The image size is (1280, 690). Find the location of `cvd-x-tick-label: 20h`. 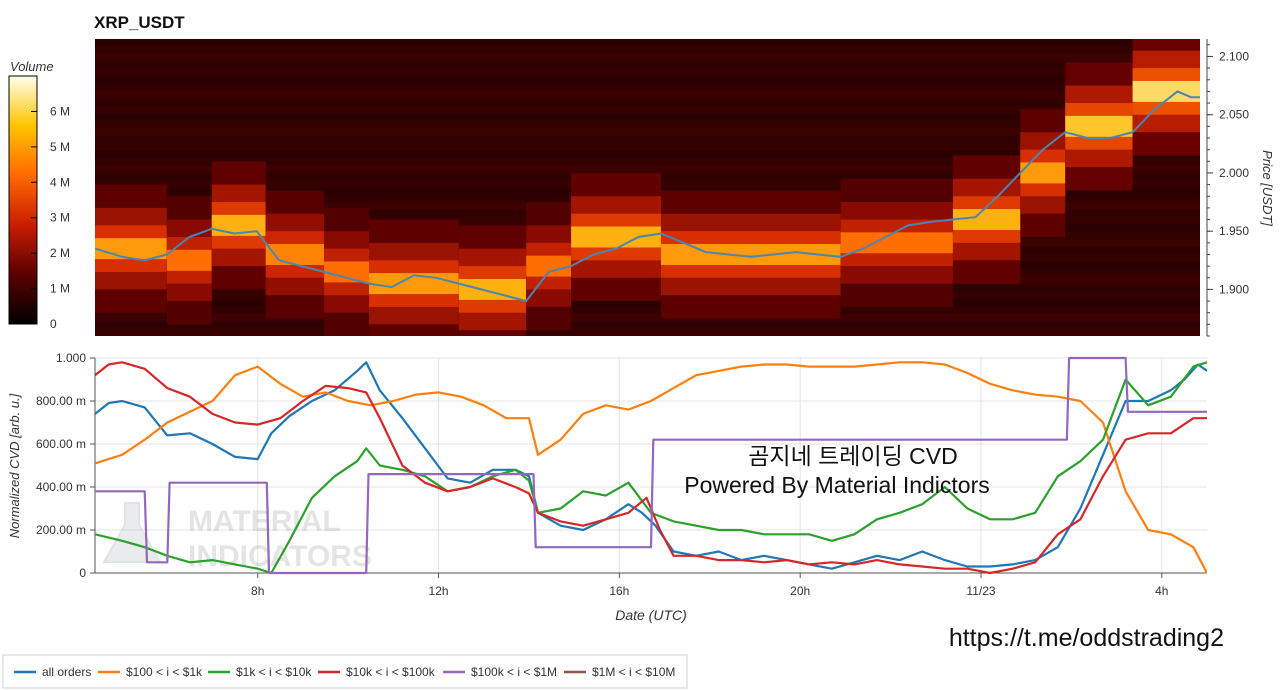

cvd-x-tick-label: 20h is located at coordinates (800, 591).